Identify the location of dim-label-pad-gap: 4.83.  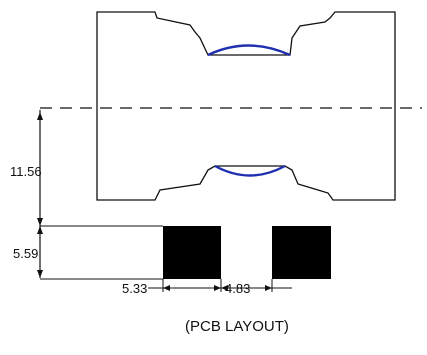
(237, 288).